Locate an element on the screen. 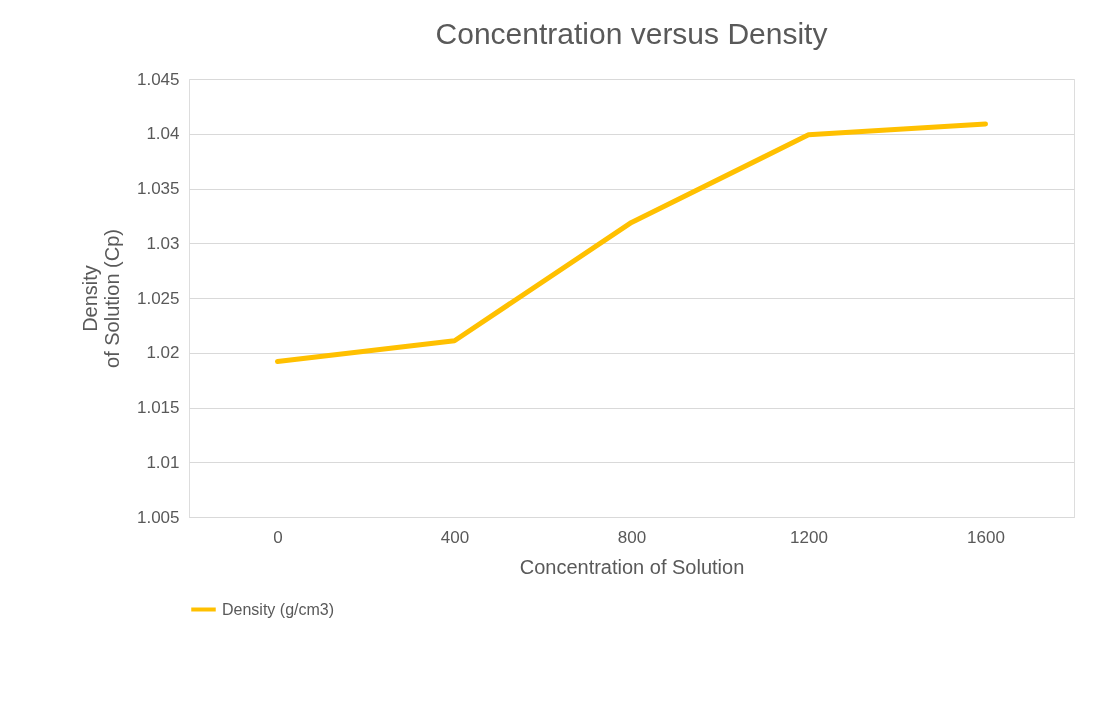  x-axis-title: Concentration of Solution is located at coordinates (632, 566).